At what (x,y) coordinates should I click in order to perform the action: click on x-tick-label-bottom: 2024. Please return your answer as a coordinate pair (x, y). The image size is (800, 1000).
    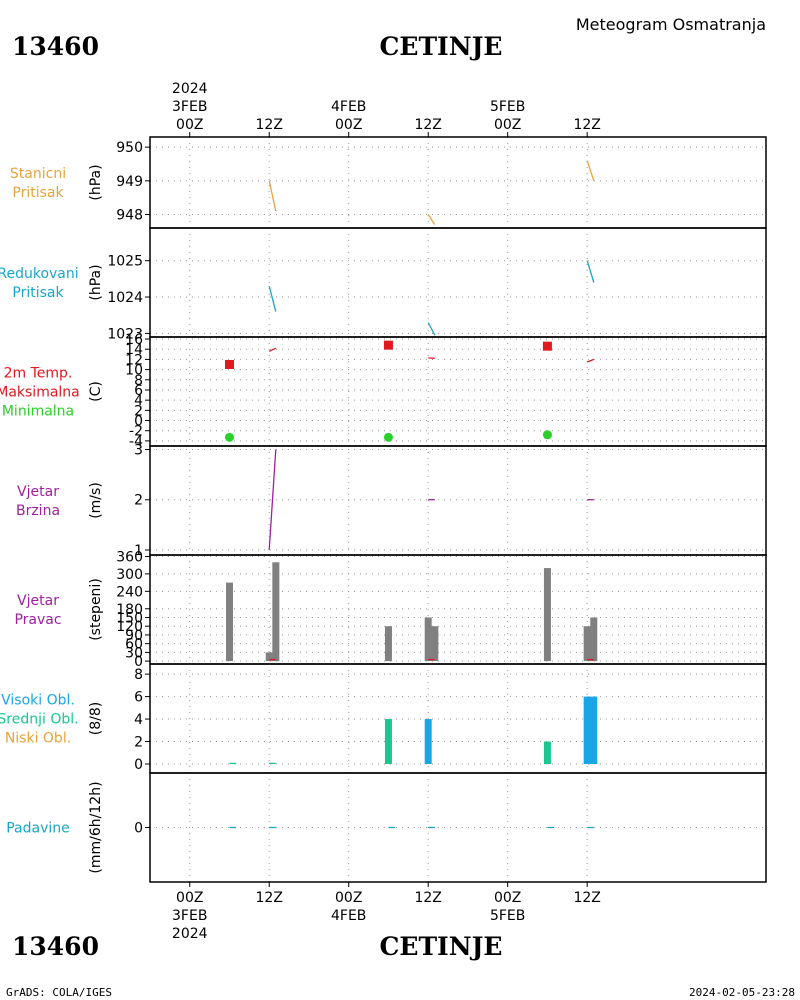
    Looking at the image, I should click on (190, 934).